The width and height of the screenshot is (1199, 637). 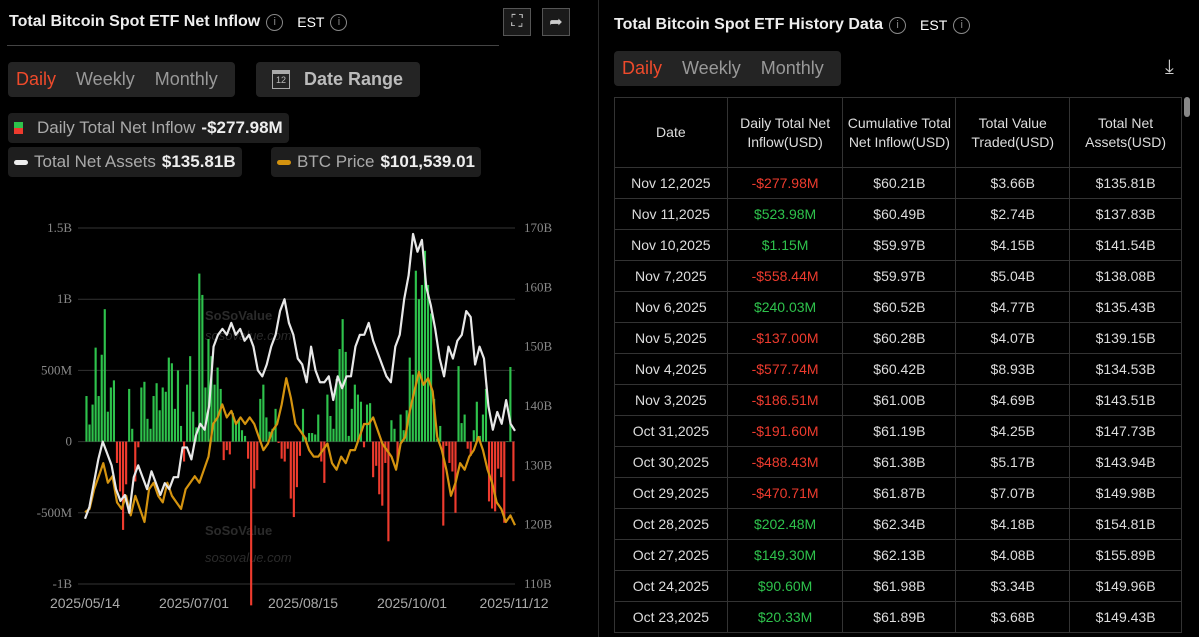 I want to click on table-row: Nov 7,2025 -$558.44M $59.97B $5.04B $138.08B, so click(x=898, y=276).